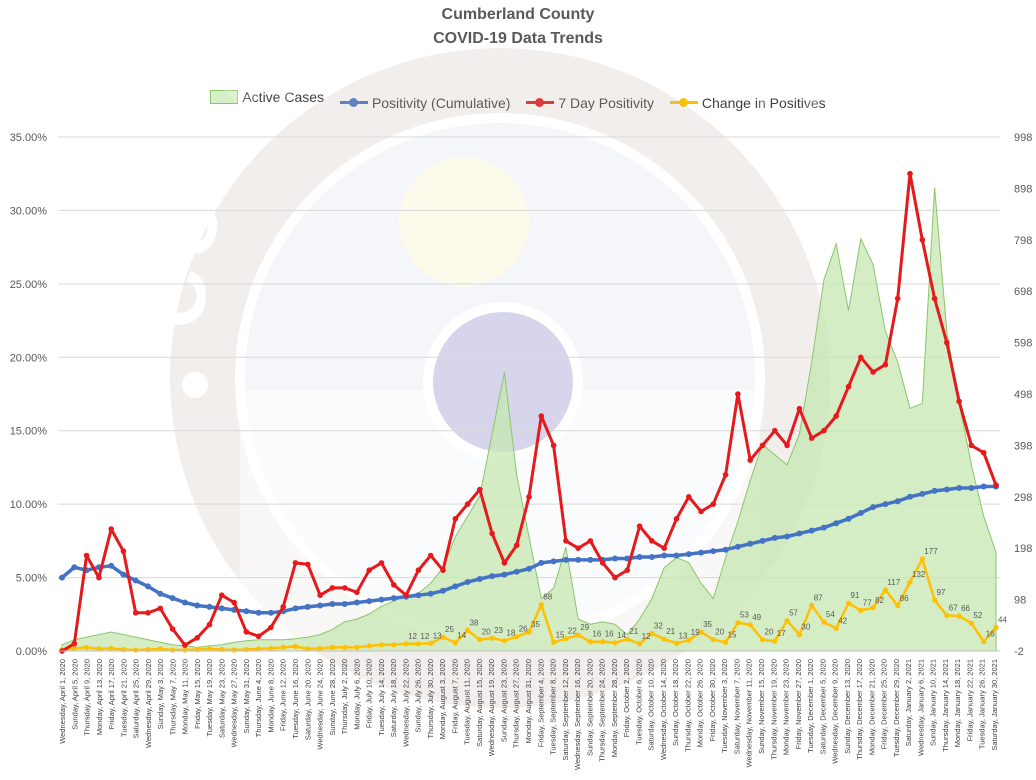 This screenshot has height=780, width=1036. Describe the element at coordinates (749, 713) in the screenshot. I see `x-tick-label: Wednesday, November 11, 2020` at that location.